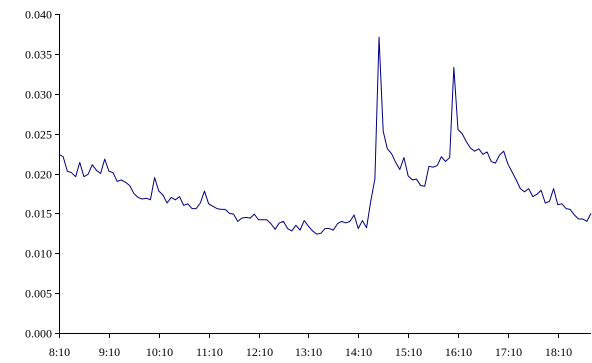 This screenshot has width=592, height=363. I want to click on y-tick-label: 0.040, so click(38, 15).